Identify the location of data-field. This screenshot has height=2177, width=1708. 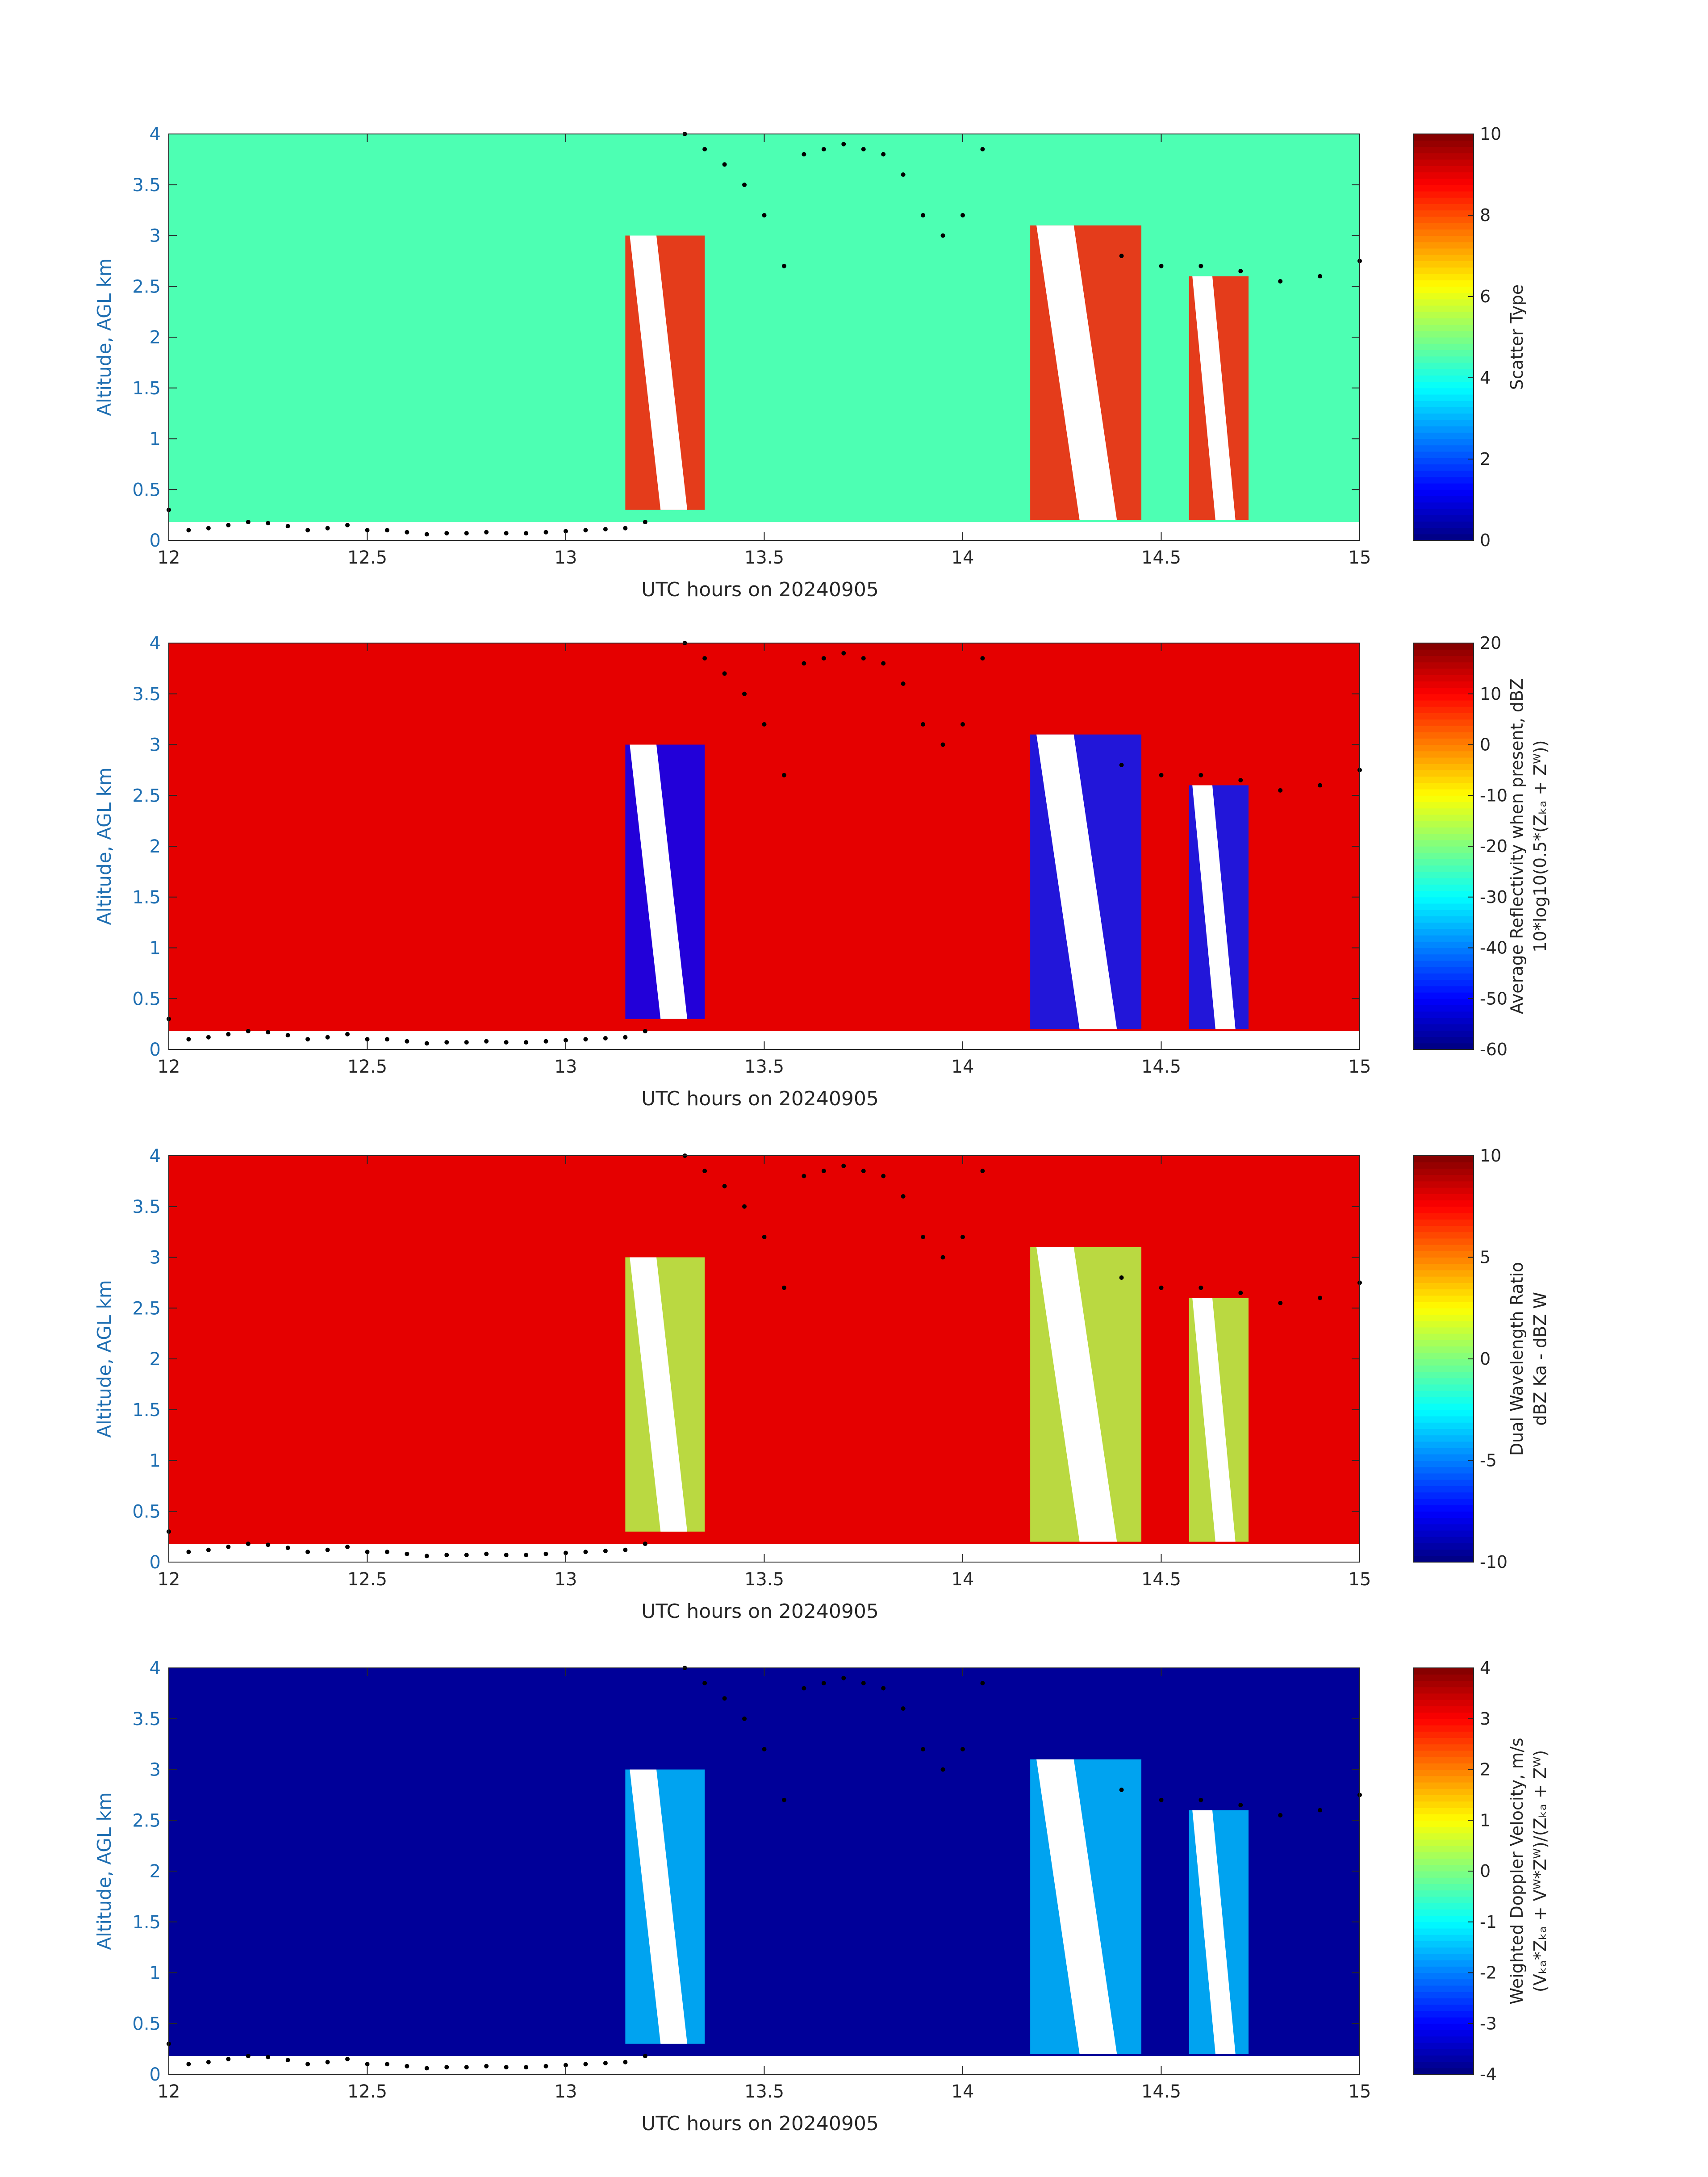
(764, 837).